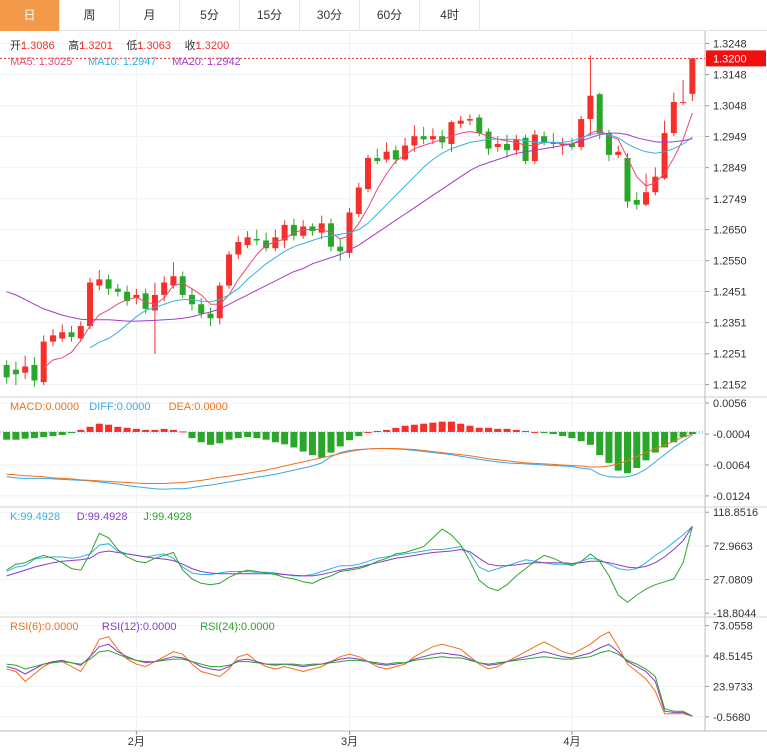 This screenshot has height=755, width=767. What do you see at coordinates (349, 683) in the screenshot?
I see `rsi24-line` at bounding box center [349, 683].